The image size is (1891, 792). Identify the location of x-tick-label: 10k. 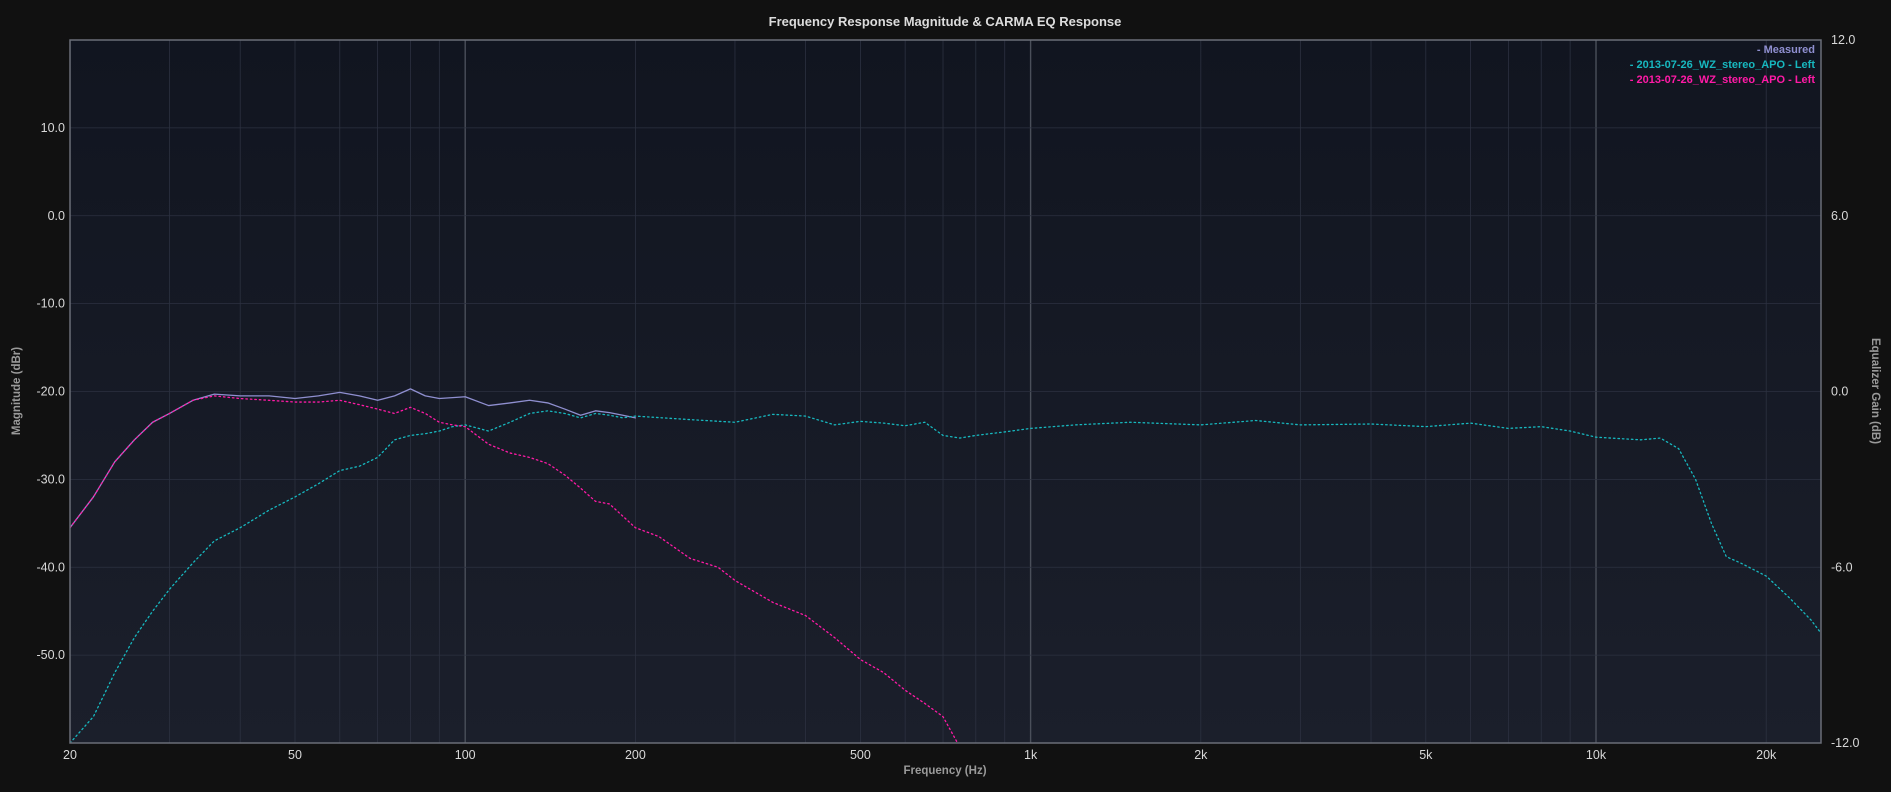
(1596, 755).